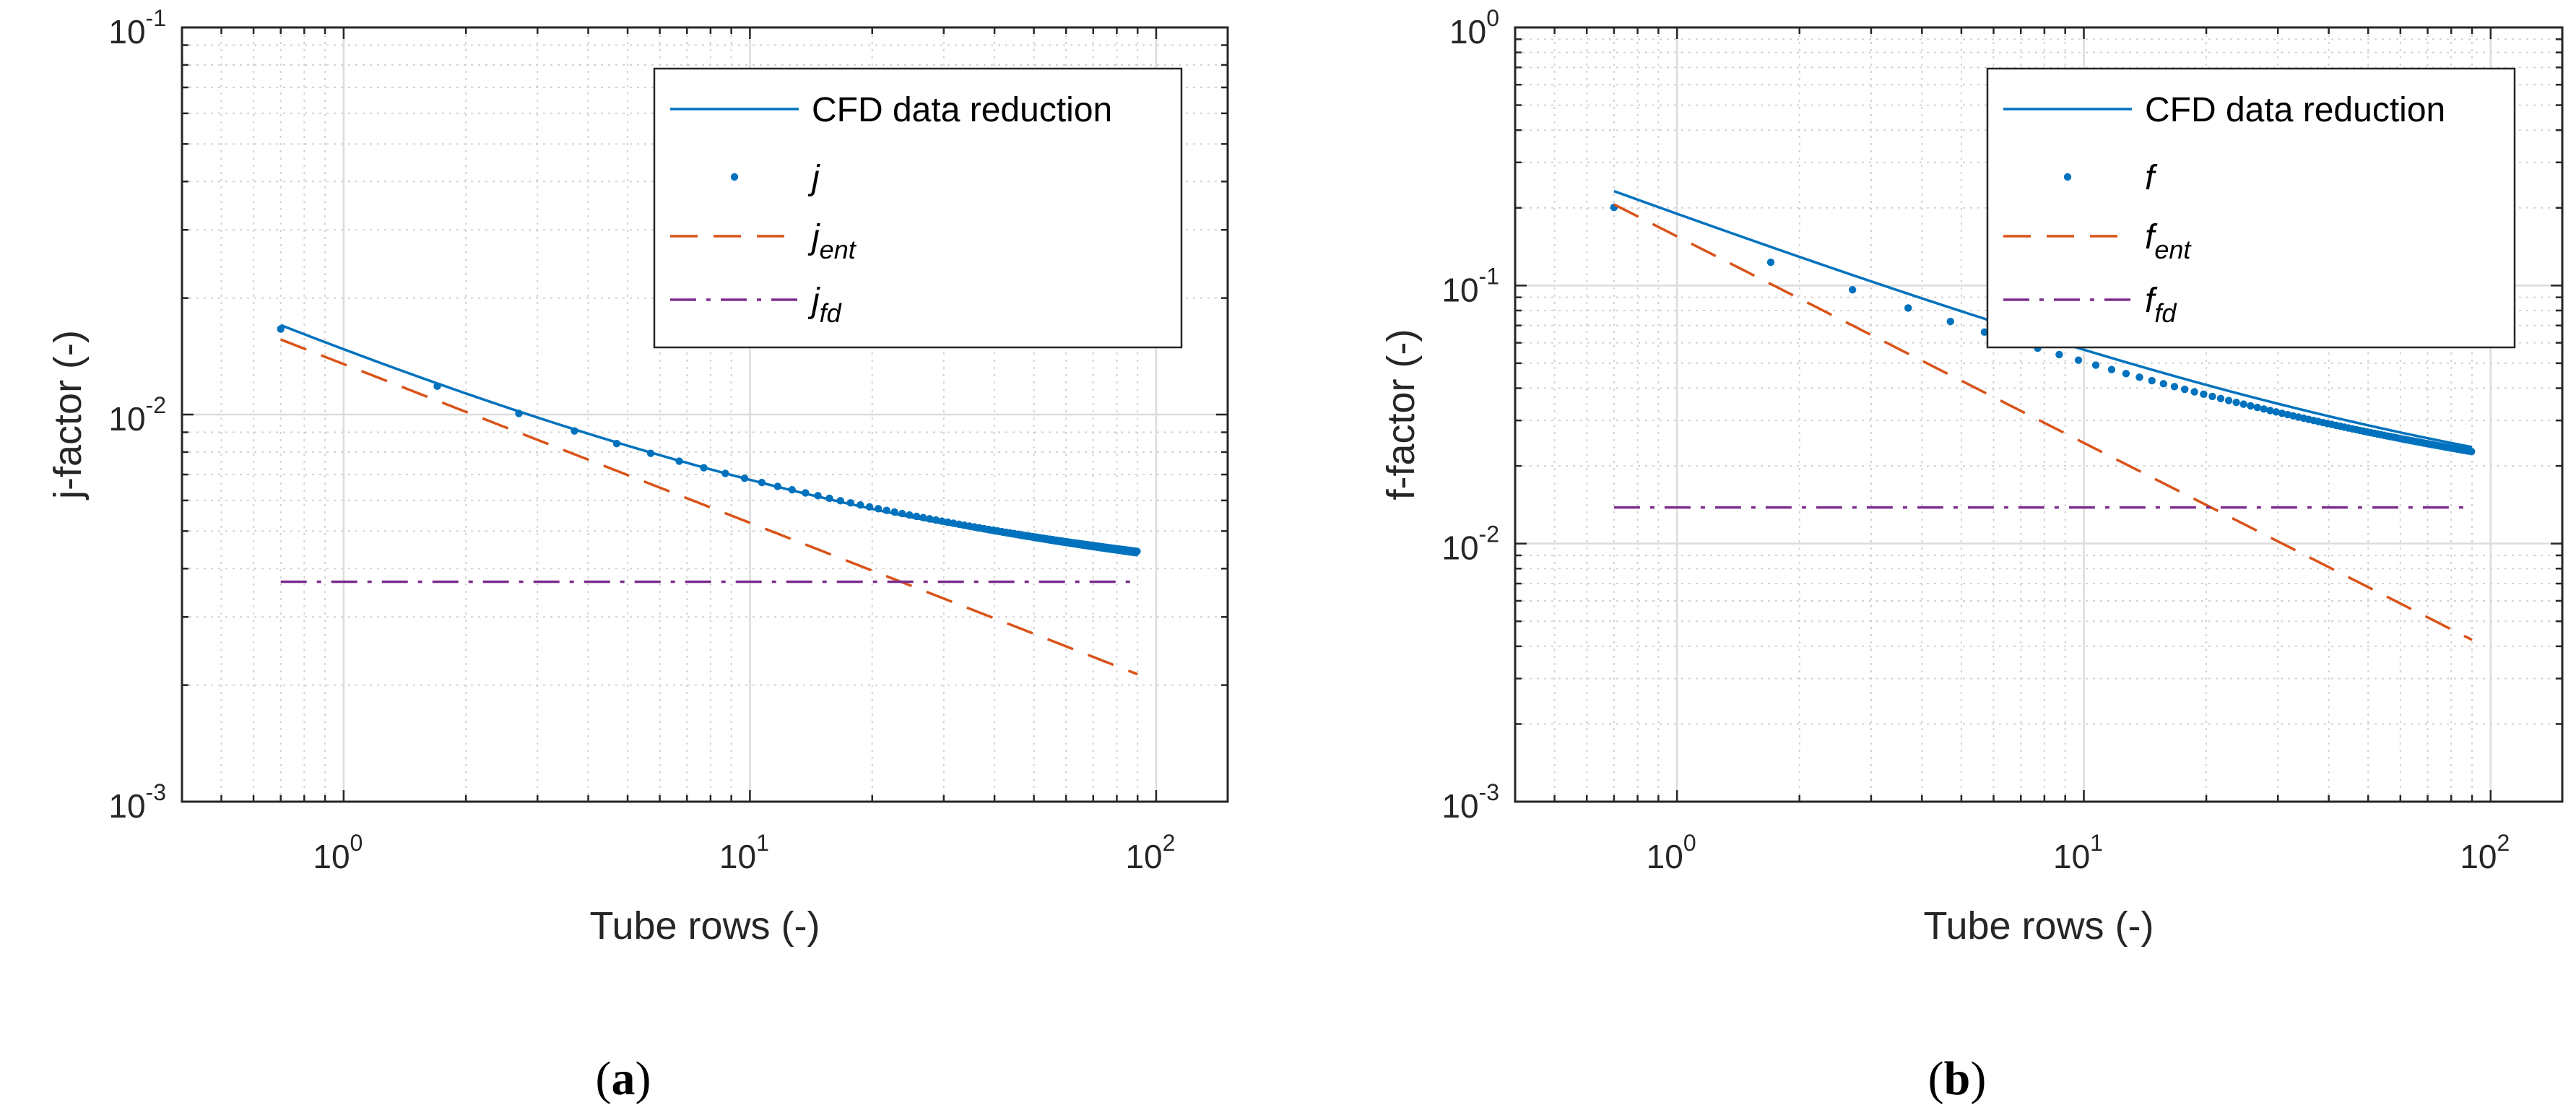  What do you see at coordinates (68, 415) in the screenshot?
I see `y-axis-title: j-factor (-)` at bounding box center [68, 415].